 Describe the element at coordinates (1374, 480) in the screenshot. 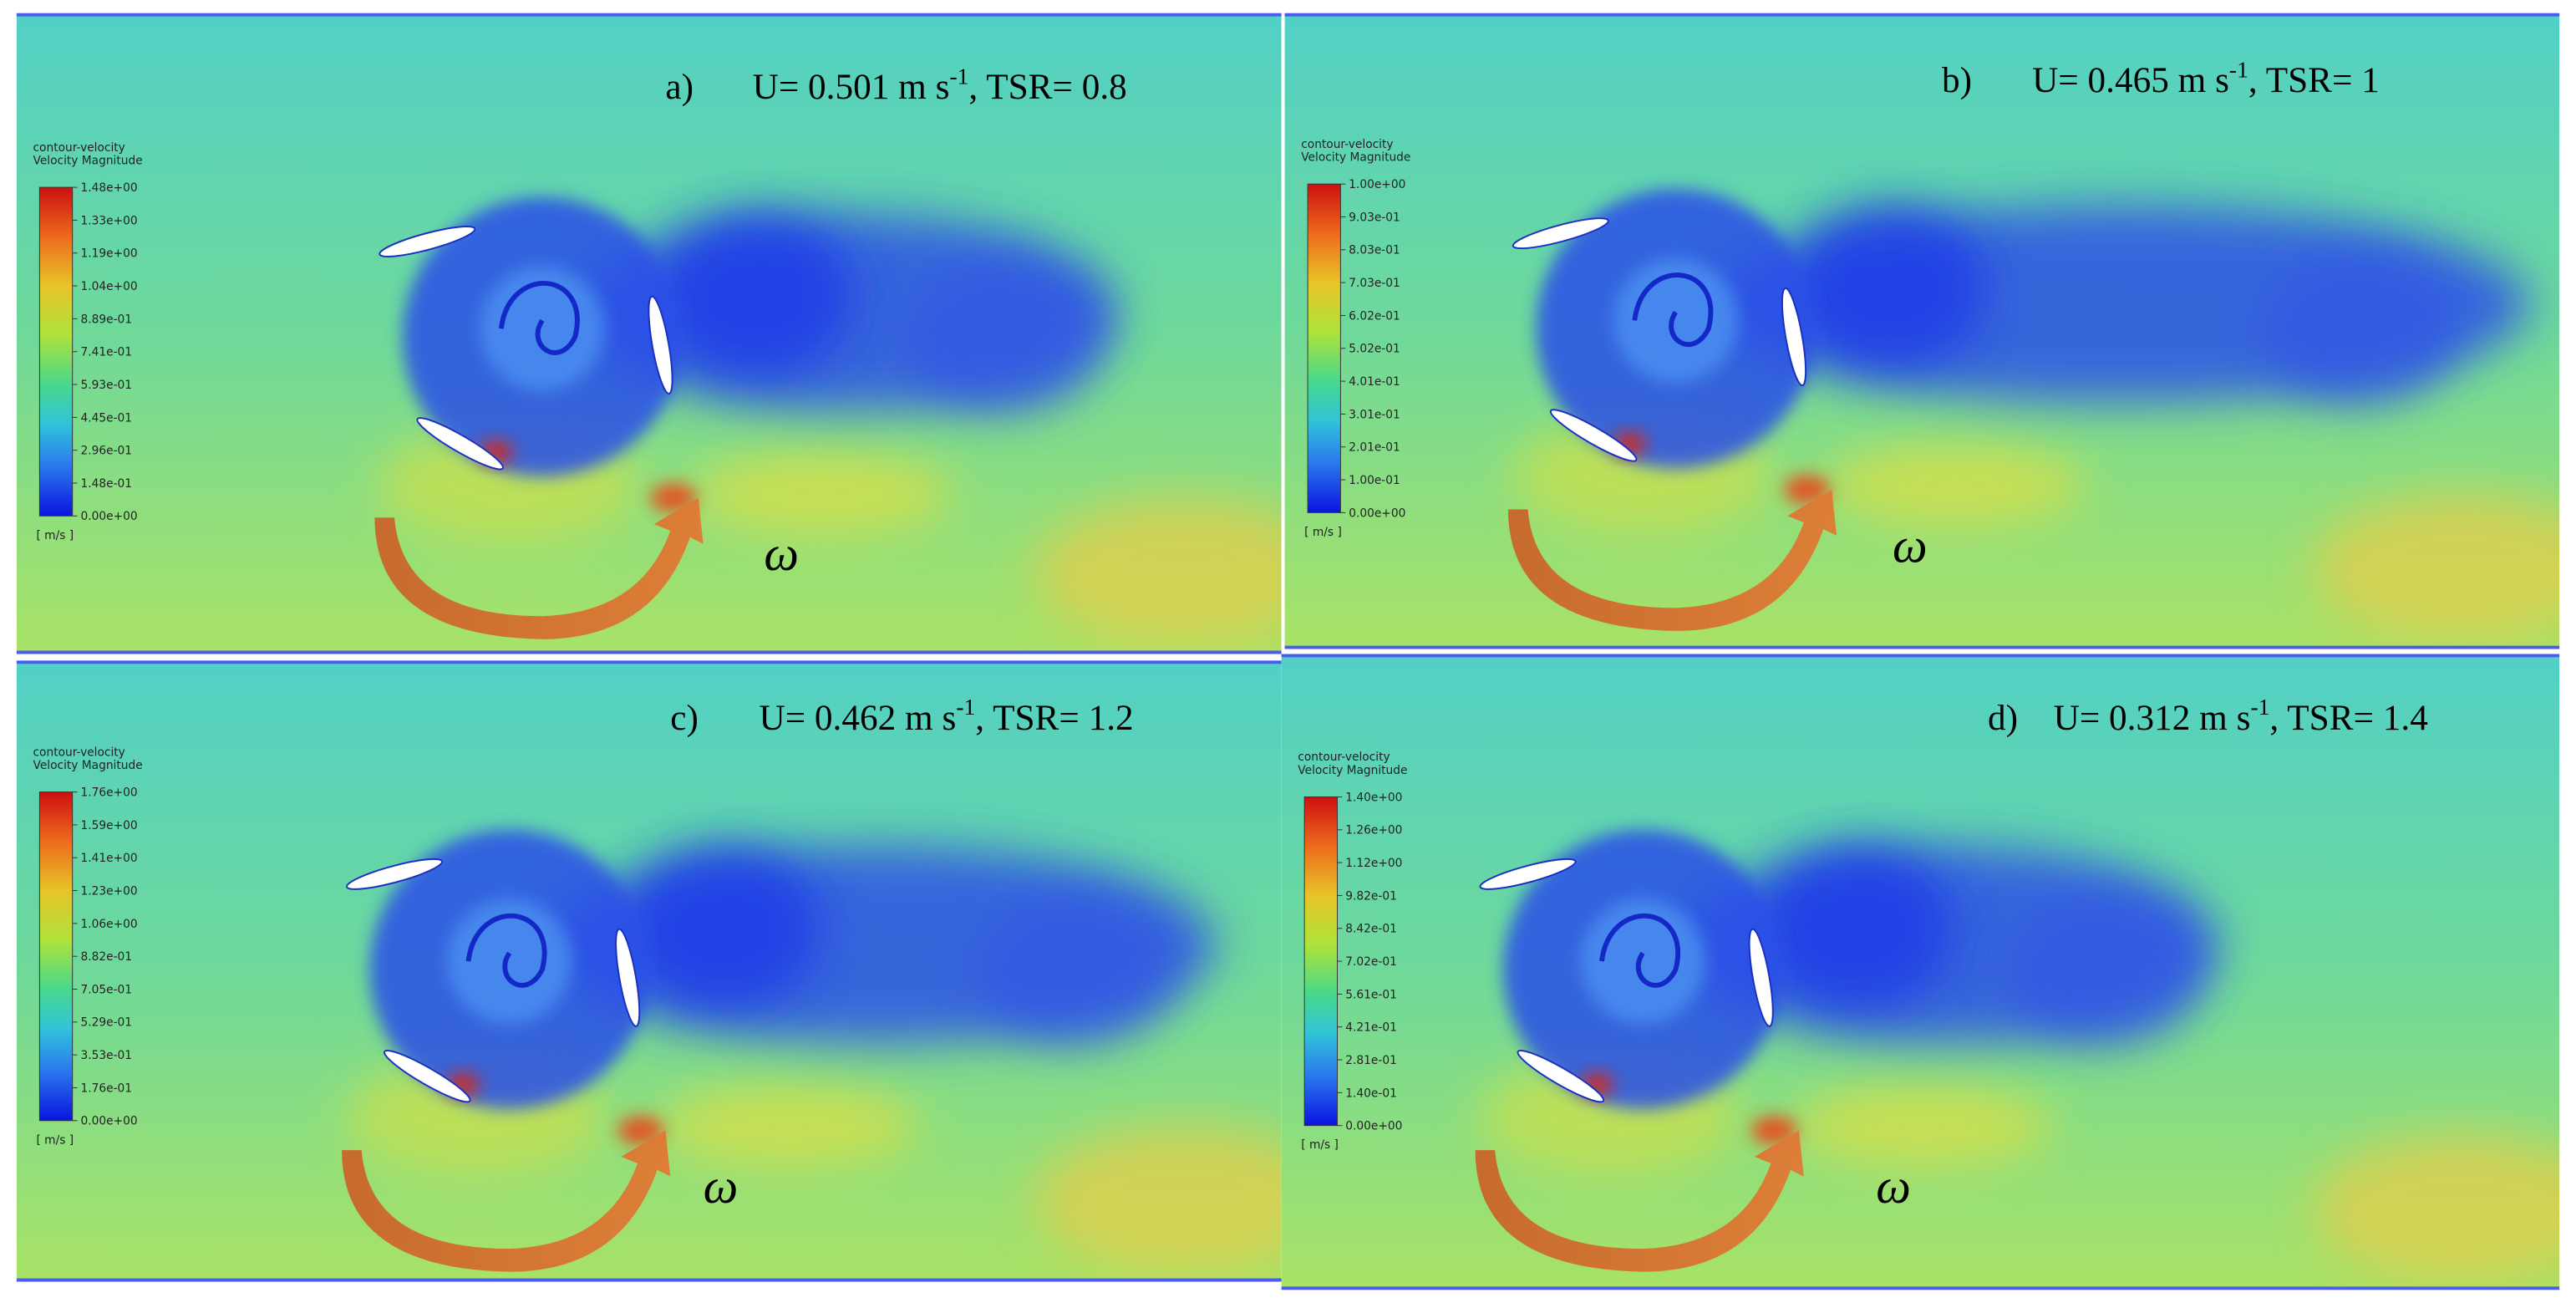

I see `colorbar-label: 1.00e-01` at that location.